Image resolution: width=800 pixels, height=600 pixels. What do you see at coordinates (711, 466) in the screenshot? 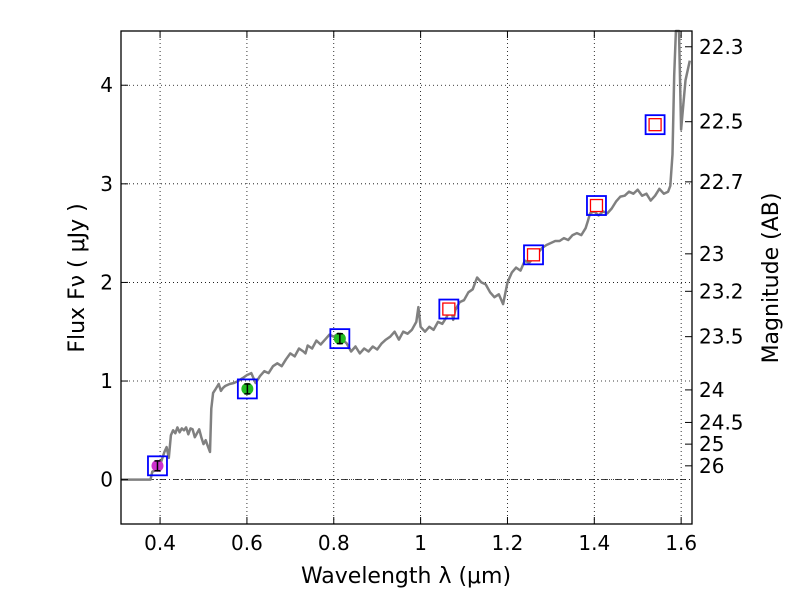
I see `magnitude-tick-label: 26` at bounding box center [711, 466].